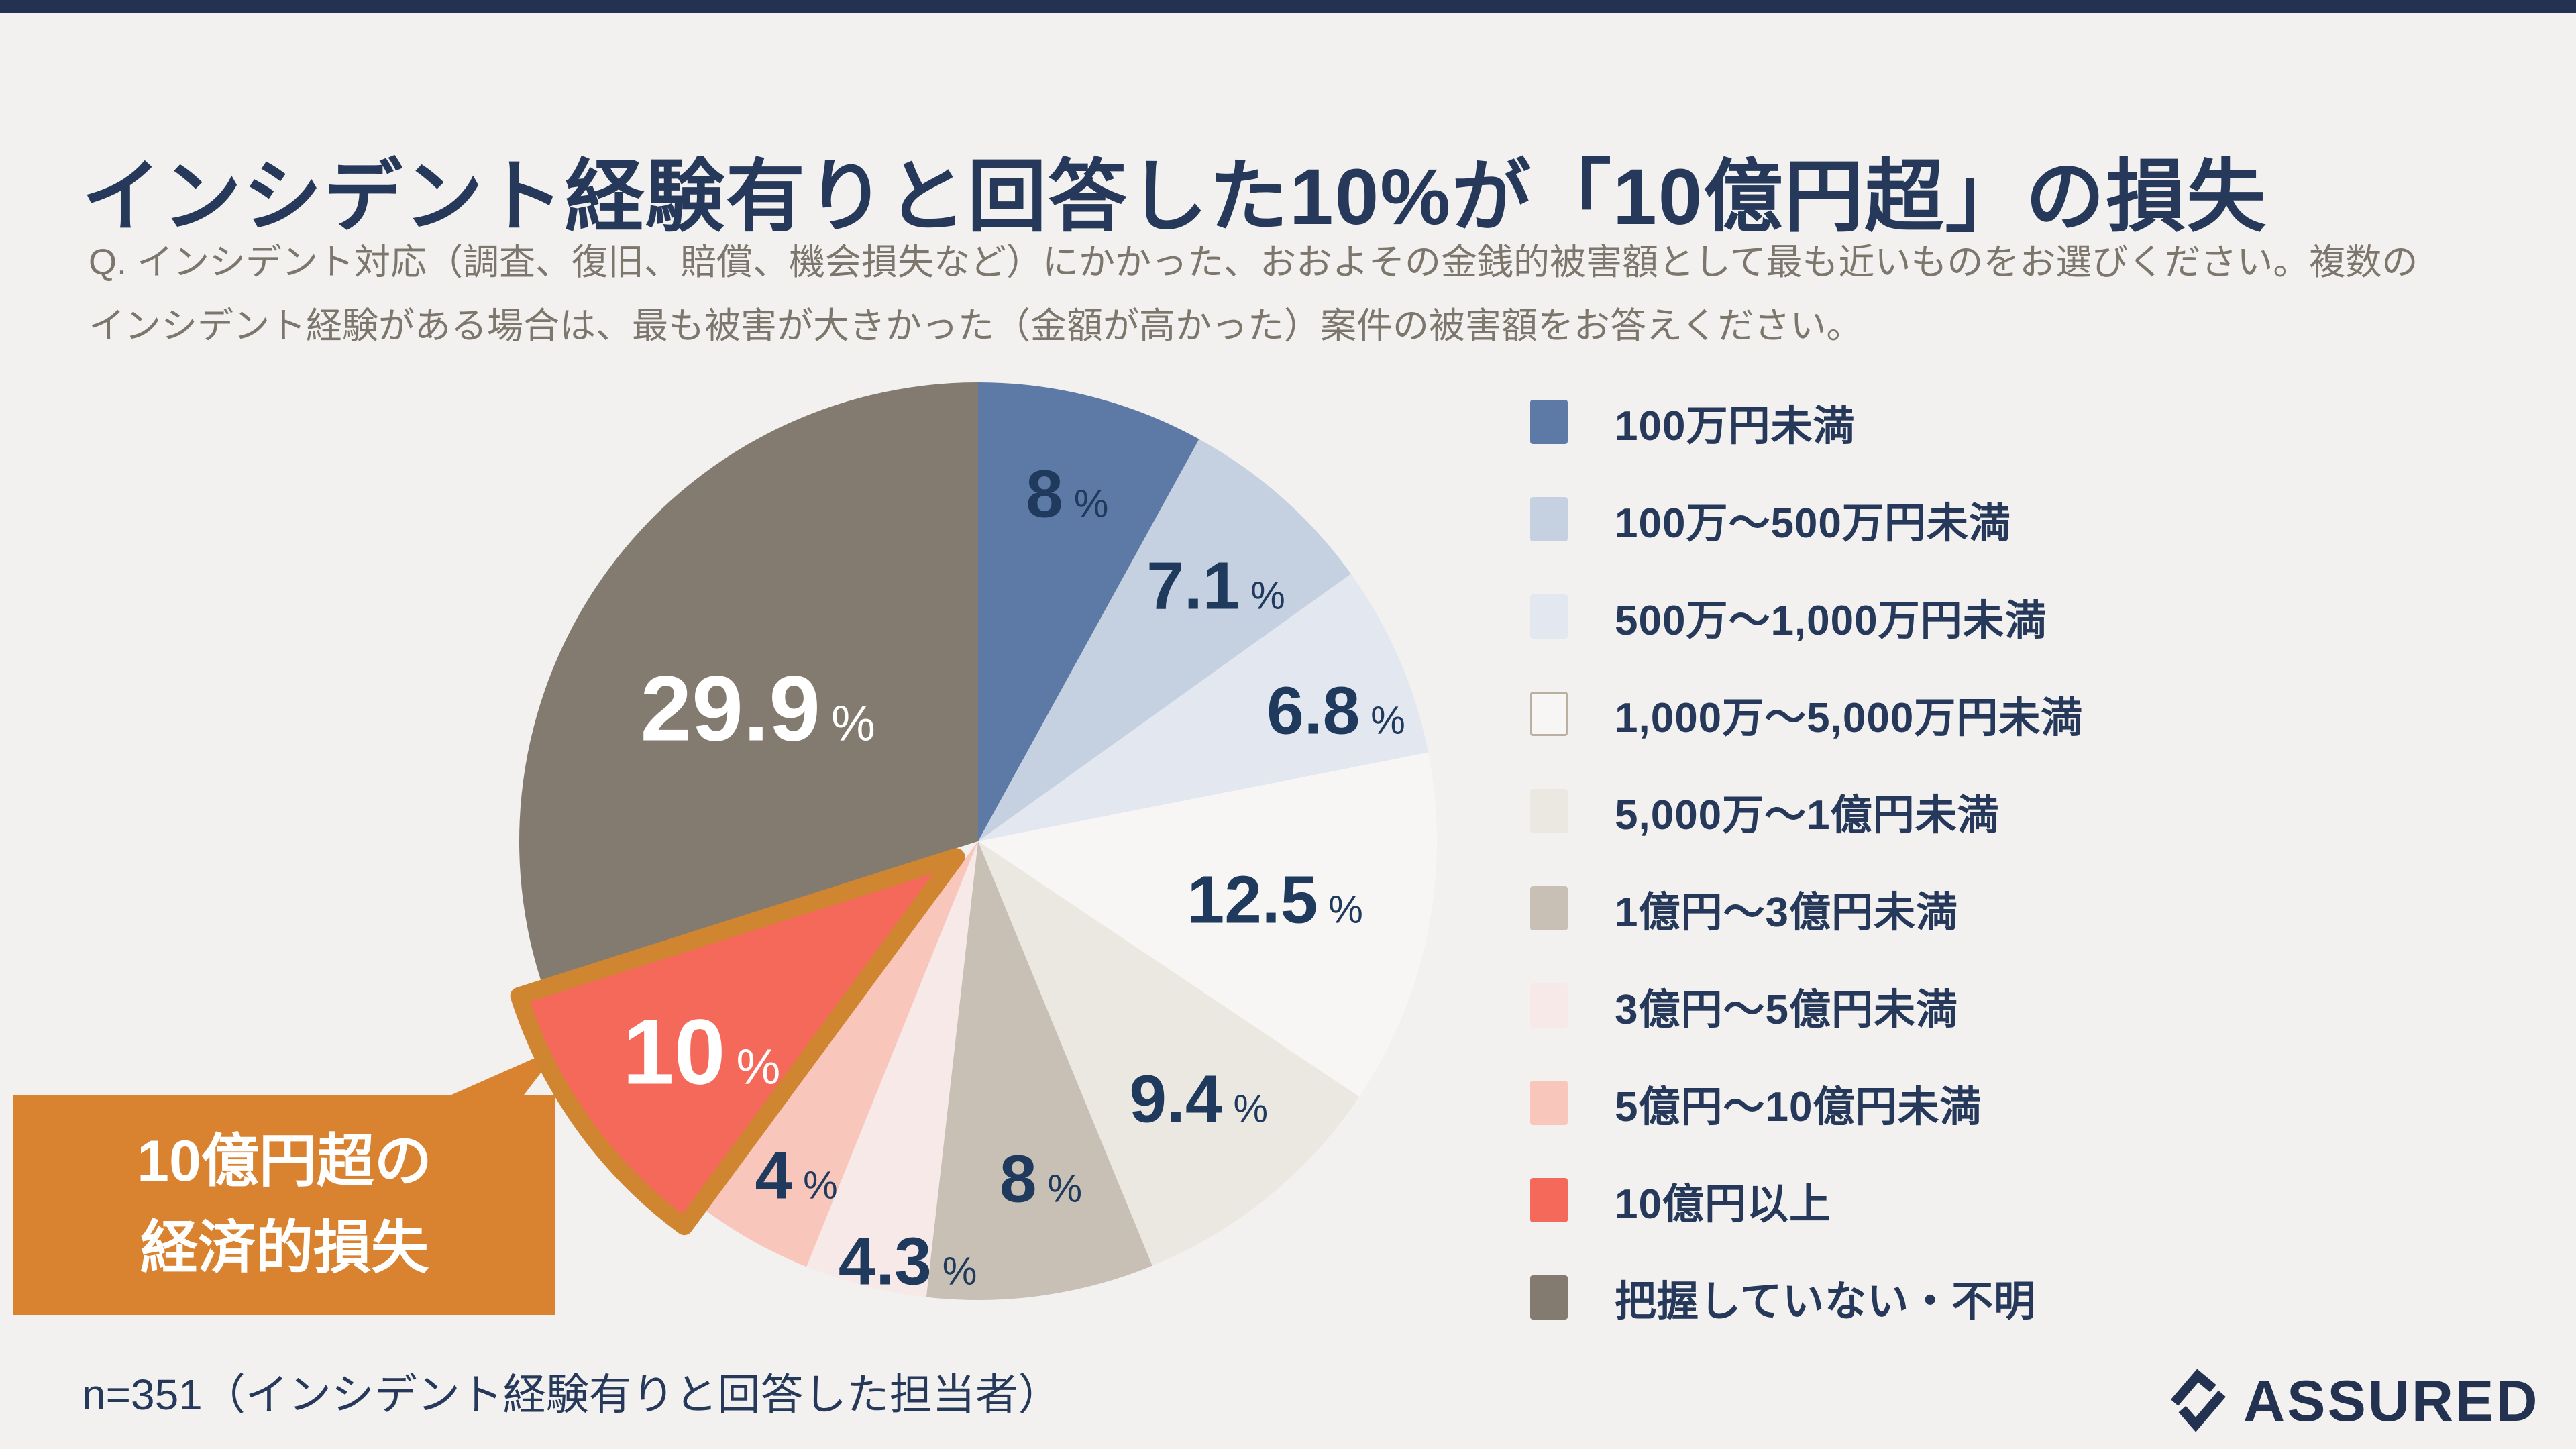  I want to click on pie-label-4: 9.4%, so click(1198, 1099).